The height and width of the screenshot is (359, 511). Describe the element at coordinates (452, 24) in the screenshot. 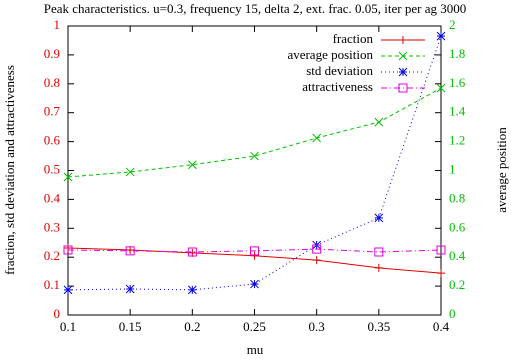

I see `y2-tick-label: 2` at that location.